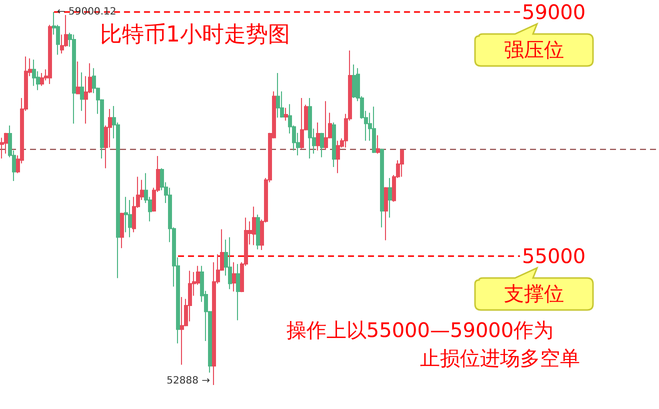 The width and height of the screenshot is (659, 409). I want to click on speech-bubble: 强压位, so click(534, 45).